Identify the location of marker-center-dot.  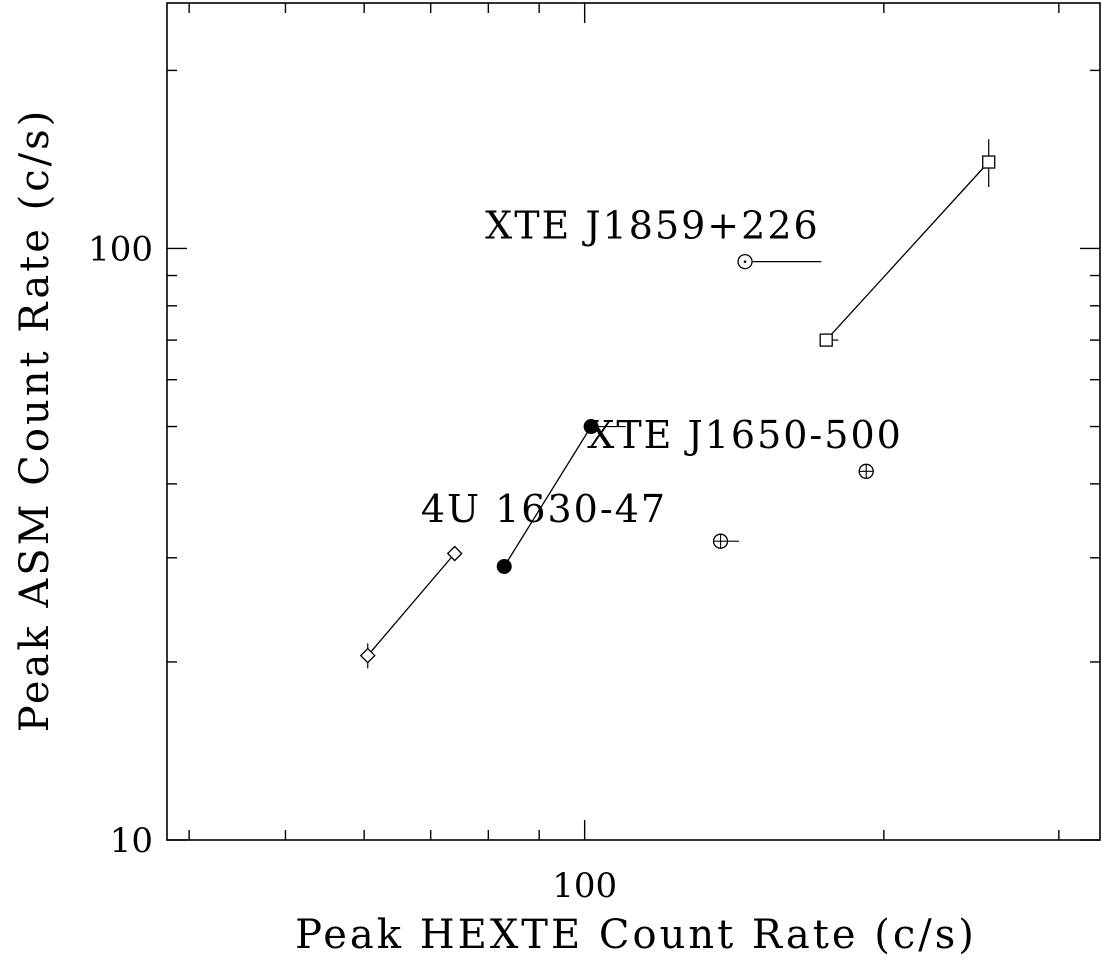
(745, 261).